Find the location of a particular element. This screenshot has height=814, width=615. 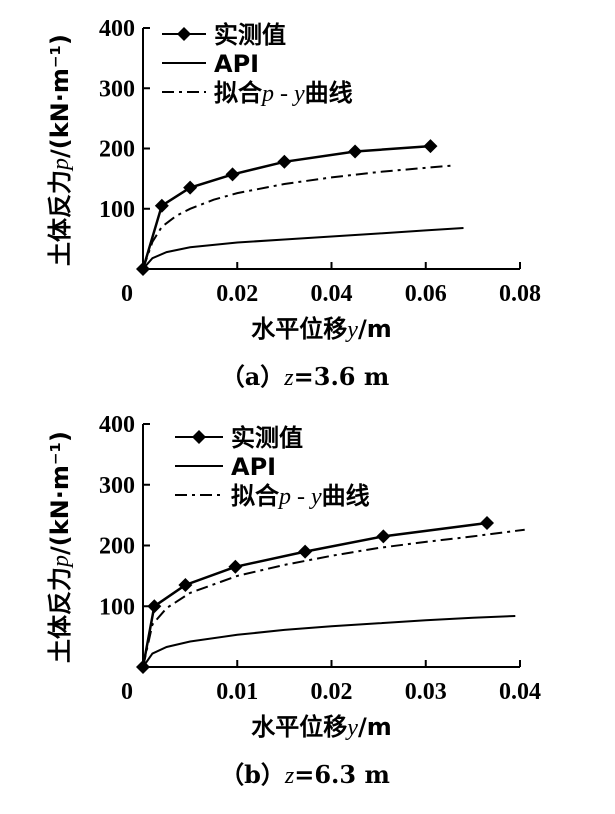

caption-label: （a） is located at coordinates (253, 376).